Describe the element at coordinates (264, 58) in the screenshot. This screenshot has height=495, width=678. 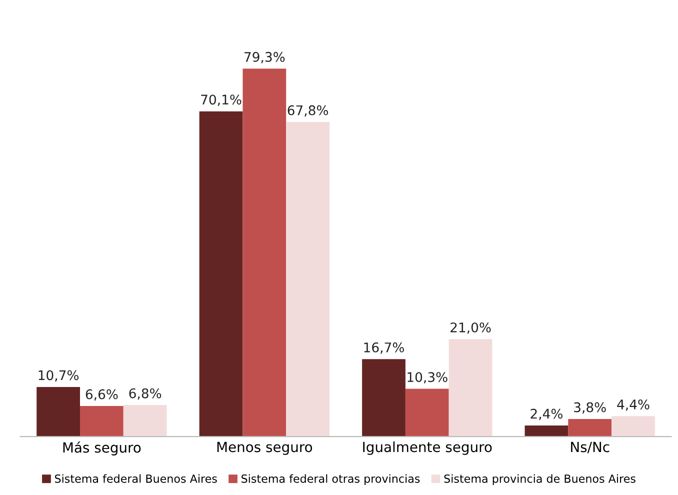
I see `data-label: 79,3%` at that location.